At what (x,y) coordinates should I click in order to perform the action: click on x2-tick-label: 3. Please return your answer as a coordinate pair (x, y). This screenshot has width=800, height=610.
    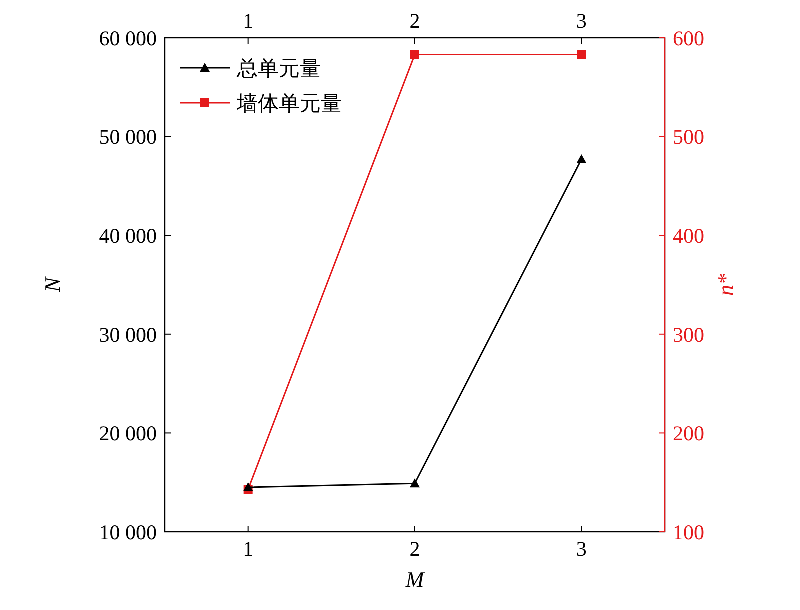
    Looking at the image, I should click on (581, 21).